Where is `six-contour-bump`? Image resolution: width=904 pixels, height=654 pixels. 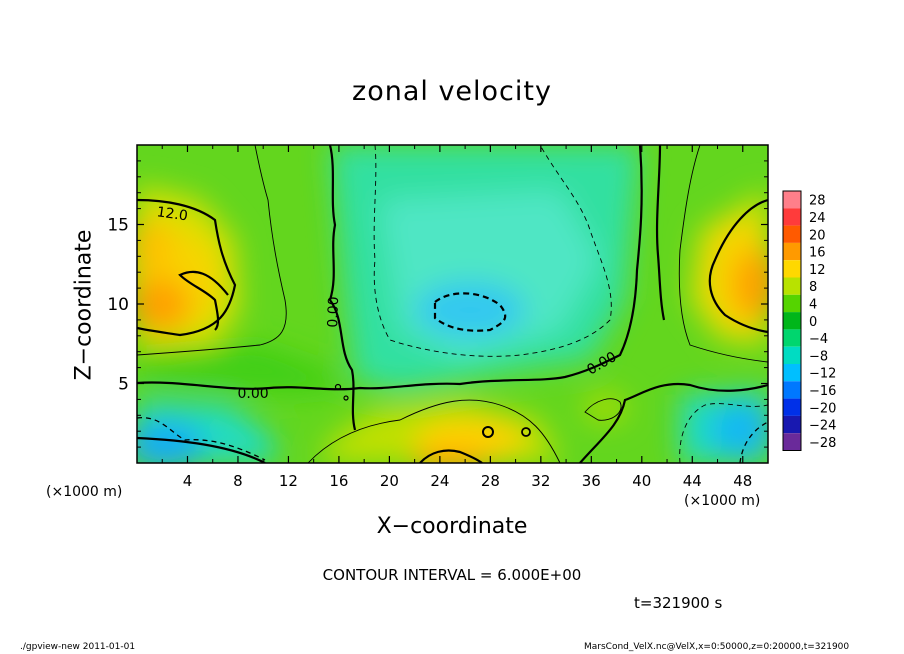
six-contour-bump is located at coordinates (603, 409).